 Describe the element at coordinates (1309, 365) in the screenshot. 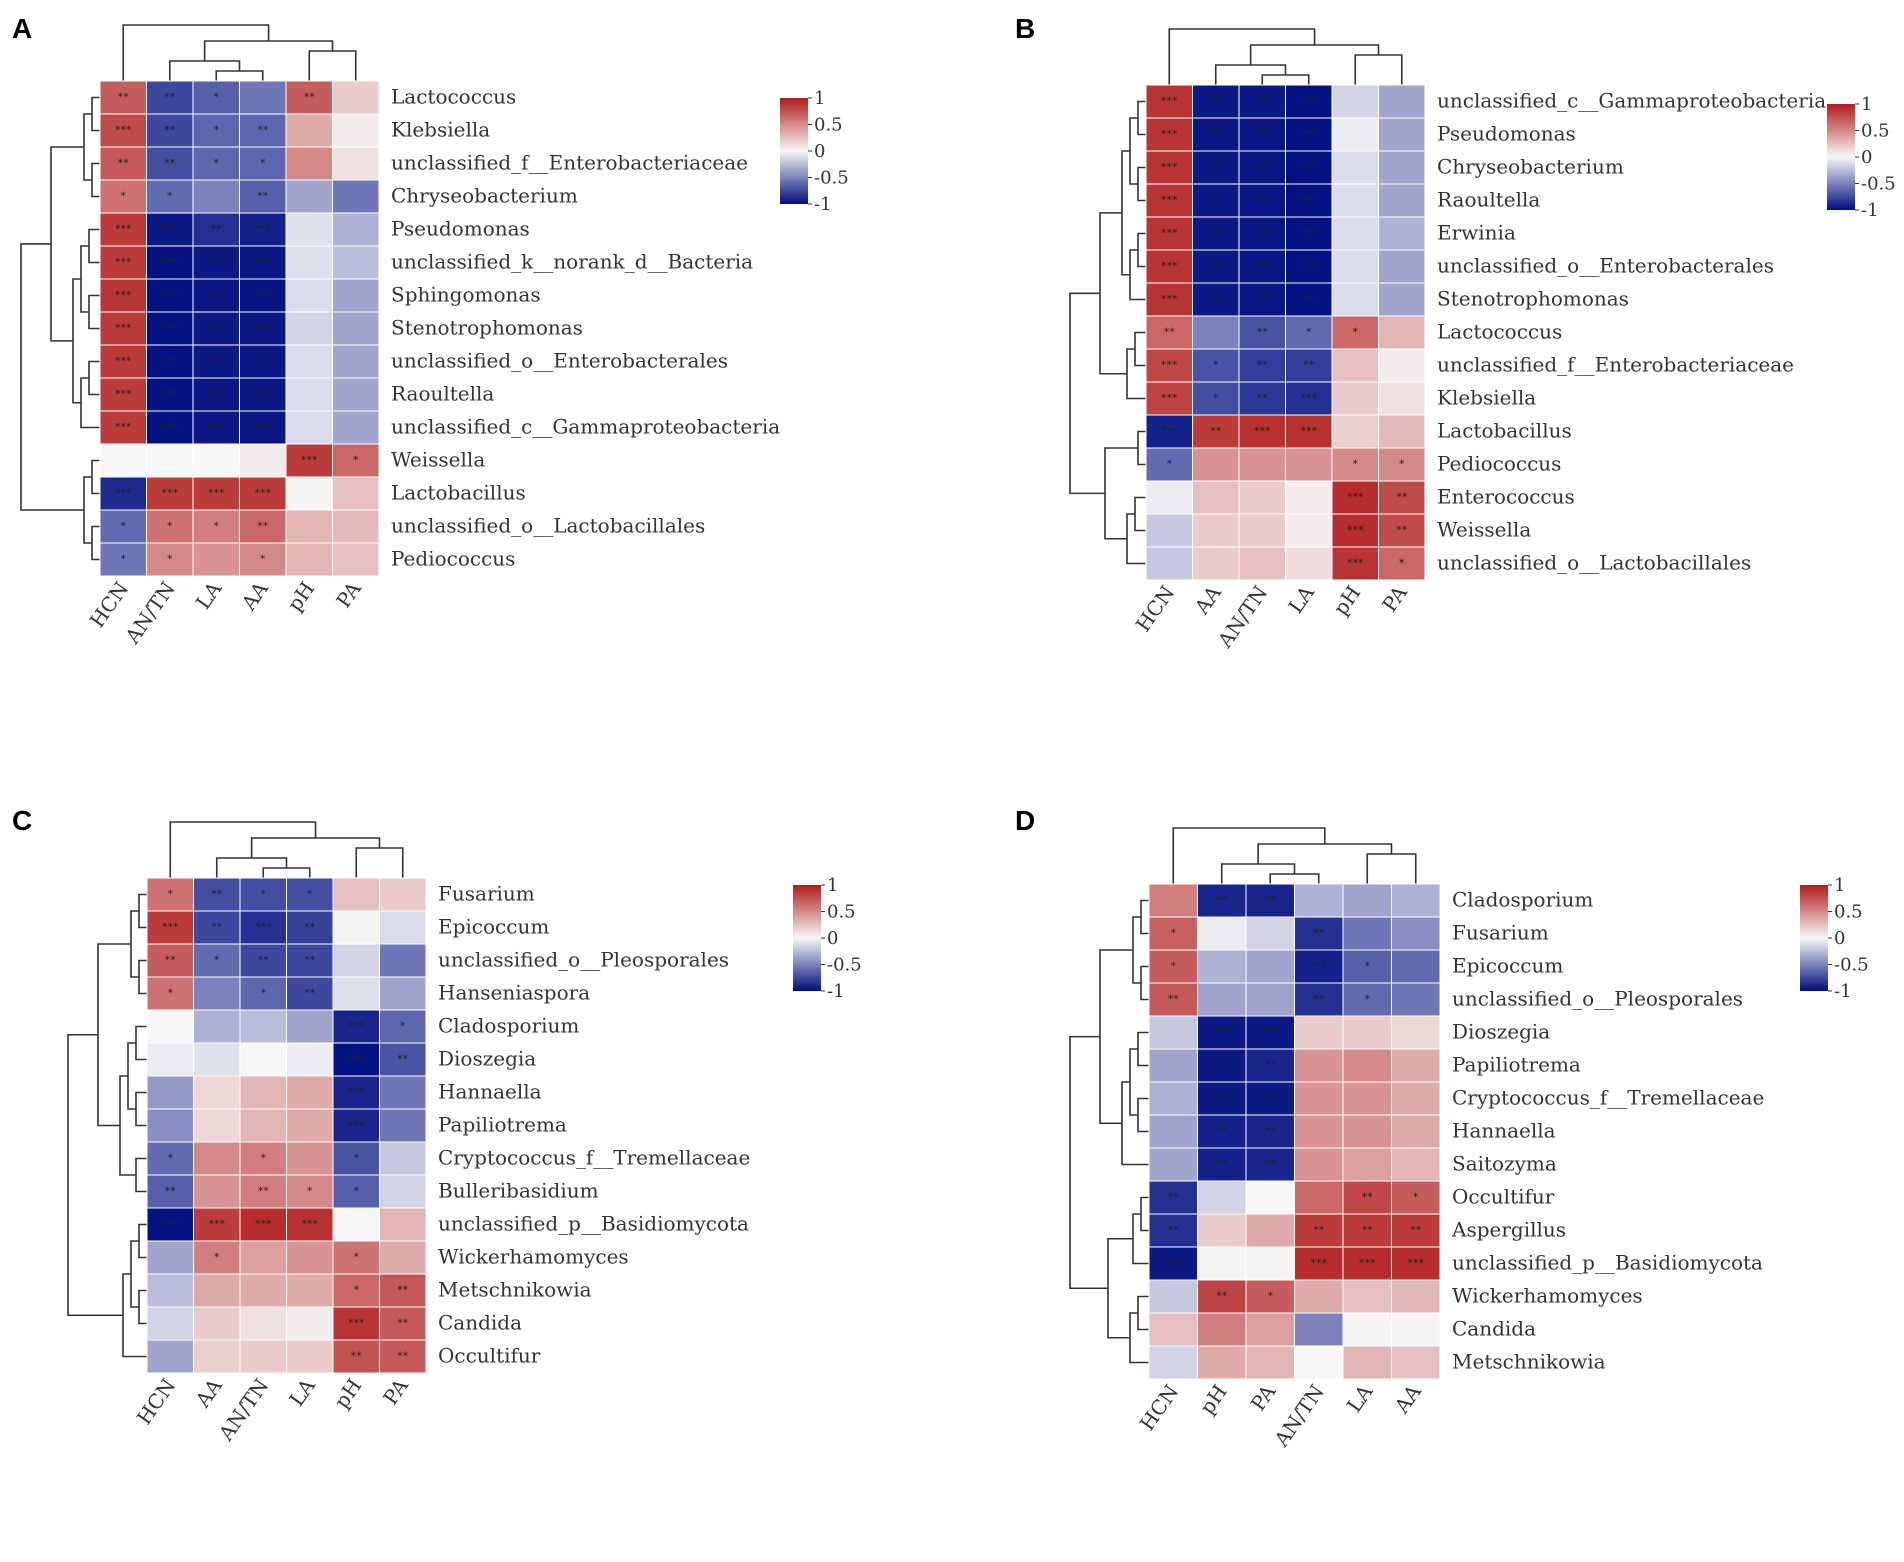

I see `heatmap-cell-unclassified-f-enterobacteriaceae-la` at that location.